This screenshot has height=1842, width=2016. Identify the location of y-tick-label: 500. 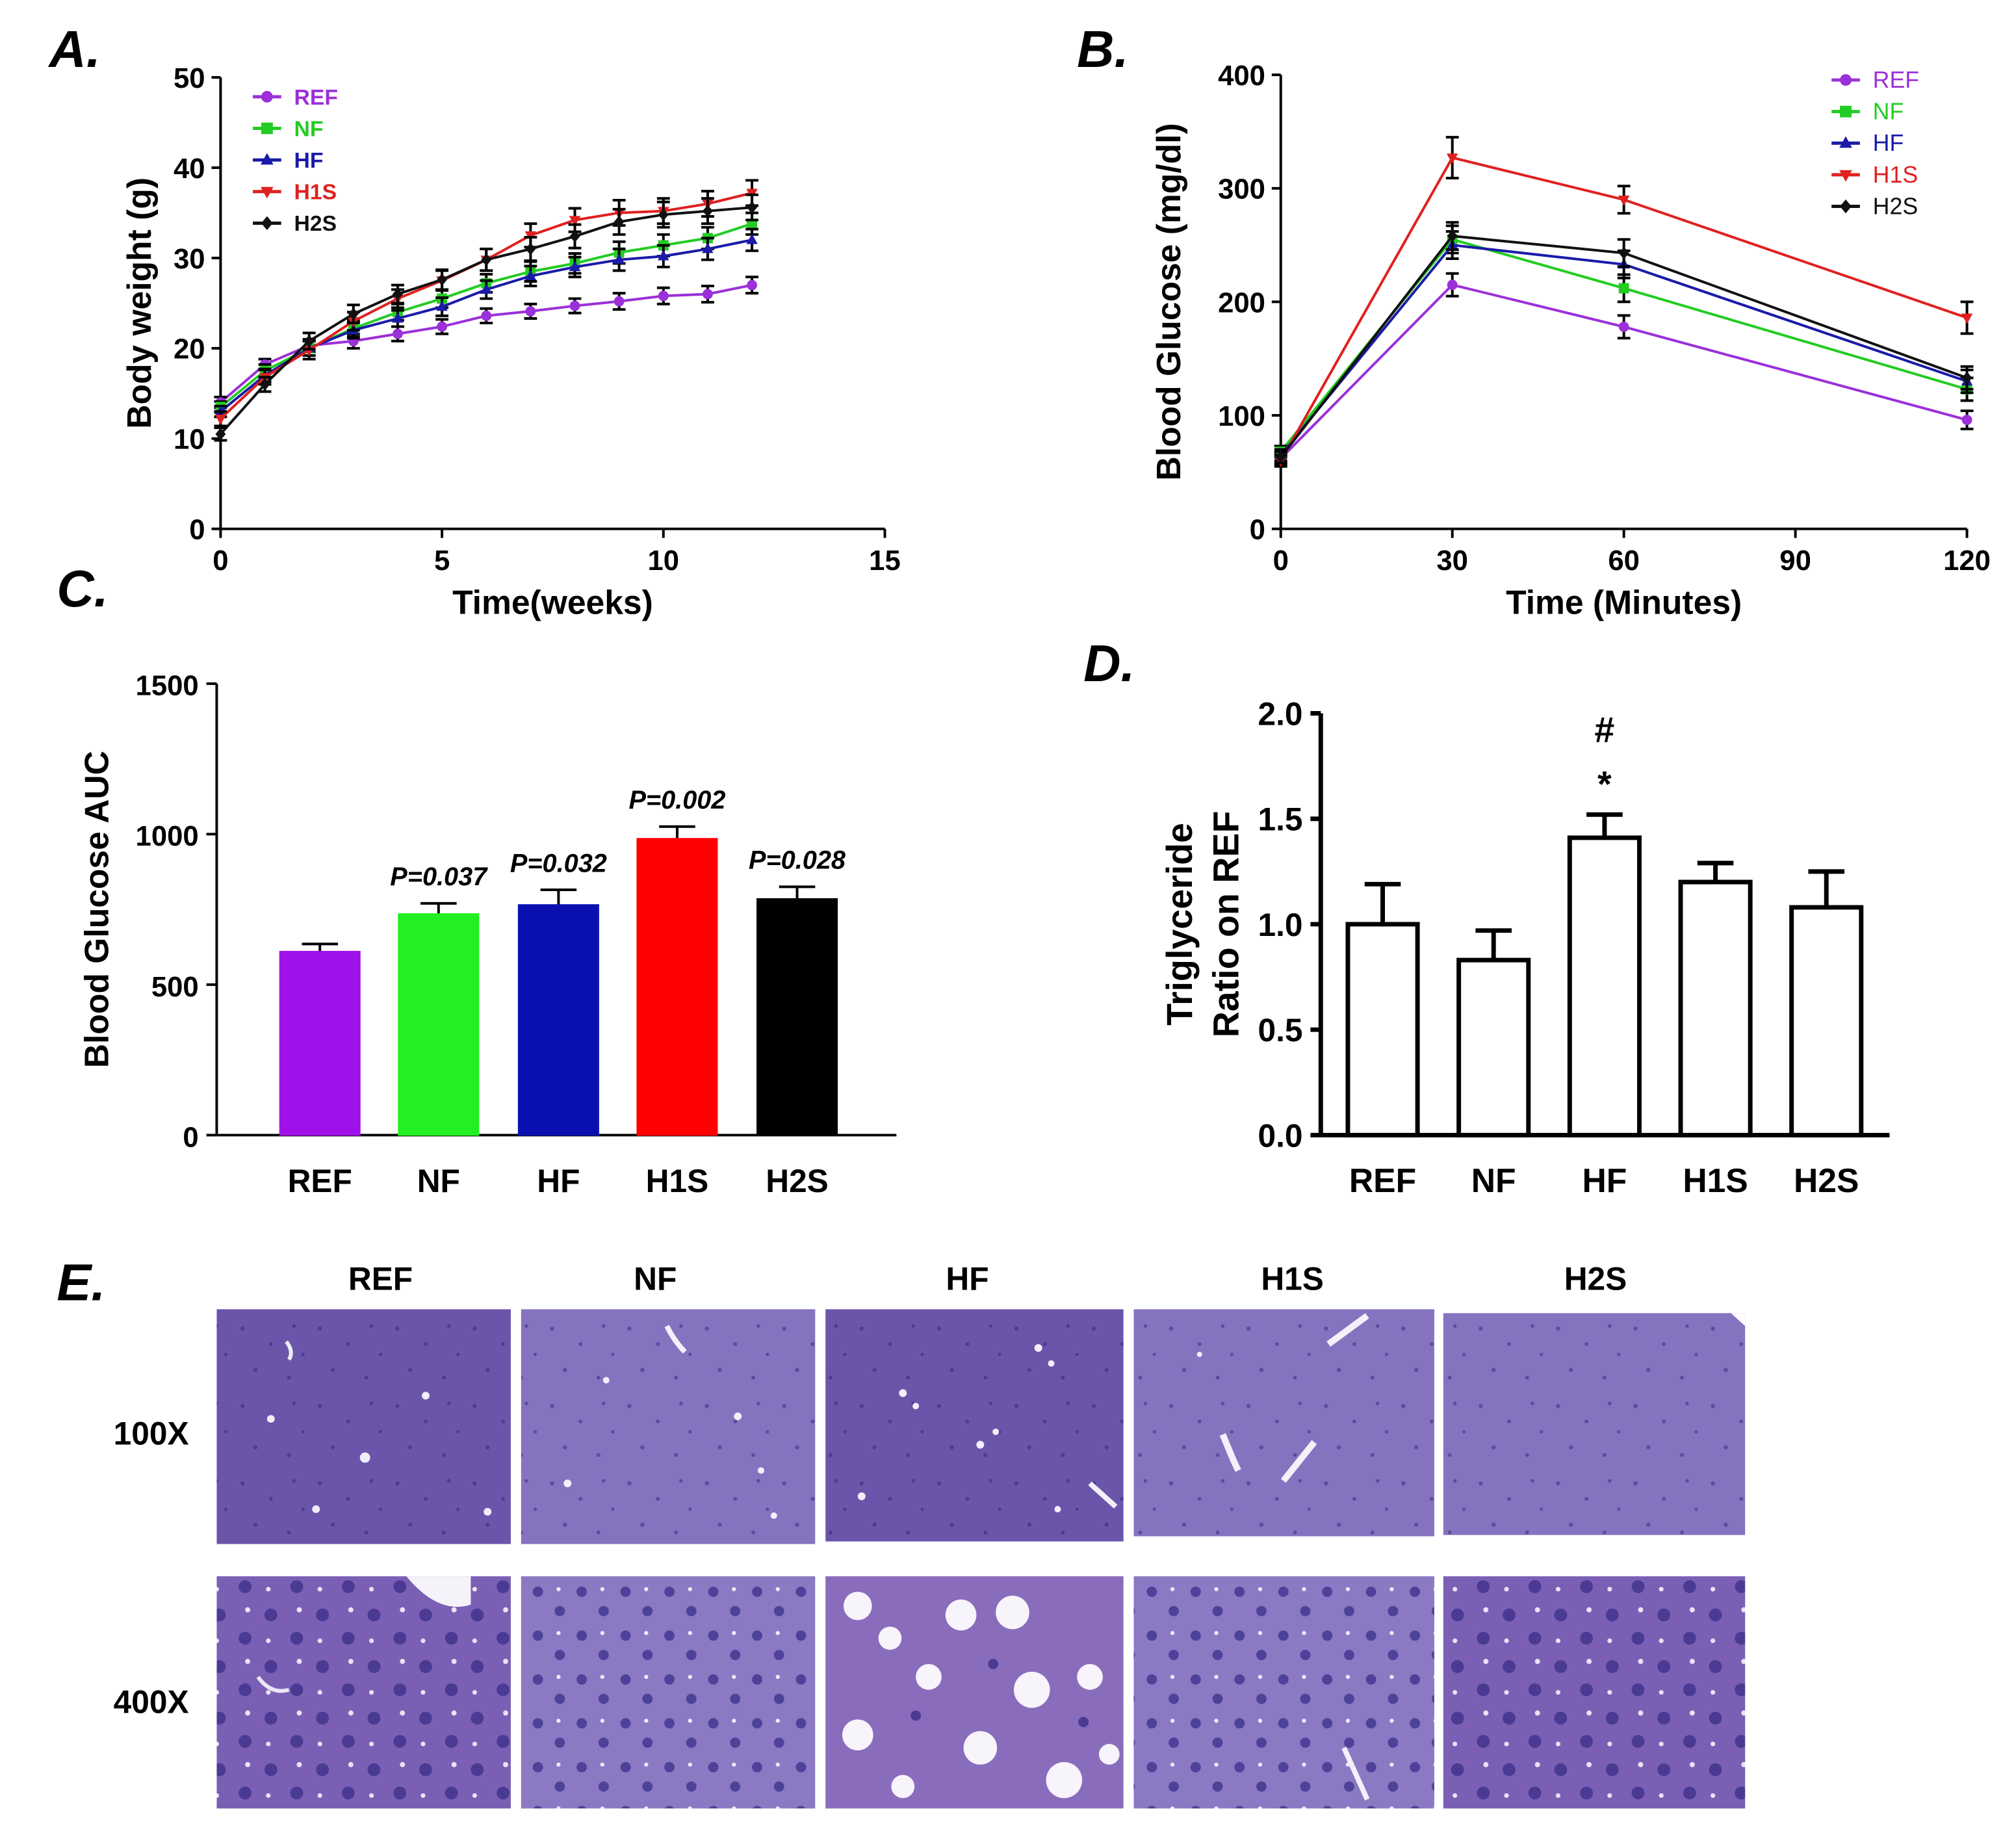
(175, 987).